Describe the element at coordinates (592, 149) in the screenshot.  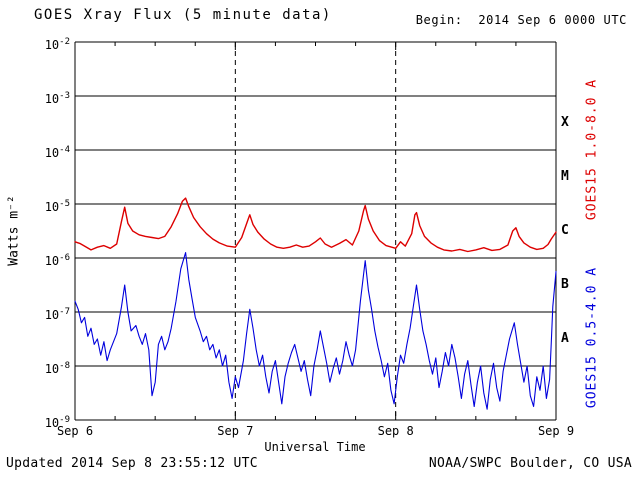
I see `series-label-long-channel: GOES15 1.0-8.0 A` at that location.